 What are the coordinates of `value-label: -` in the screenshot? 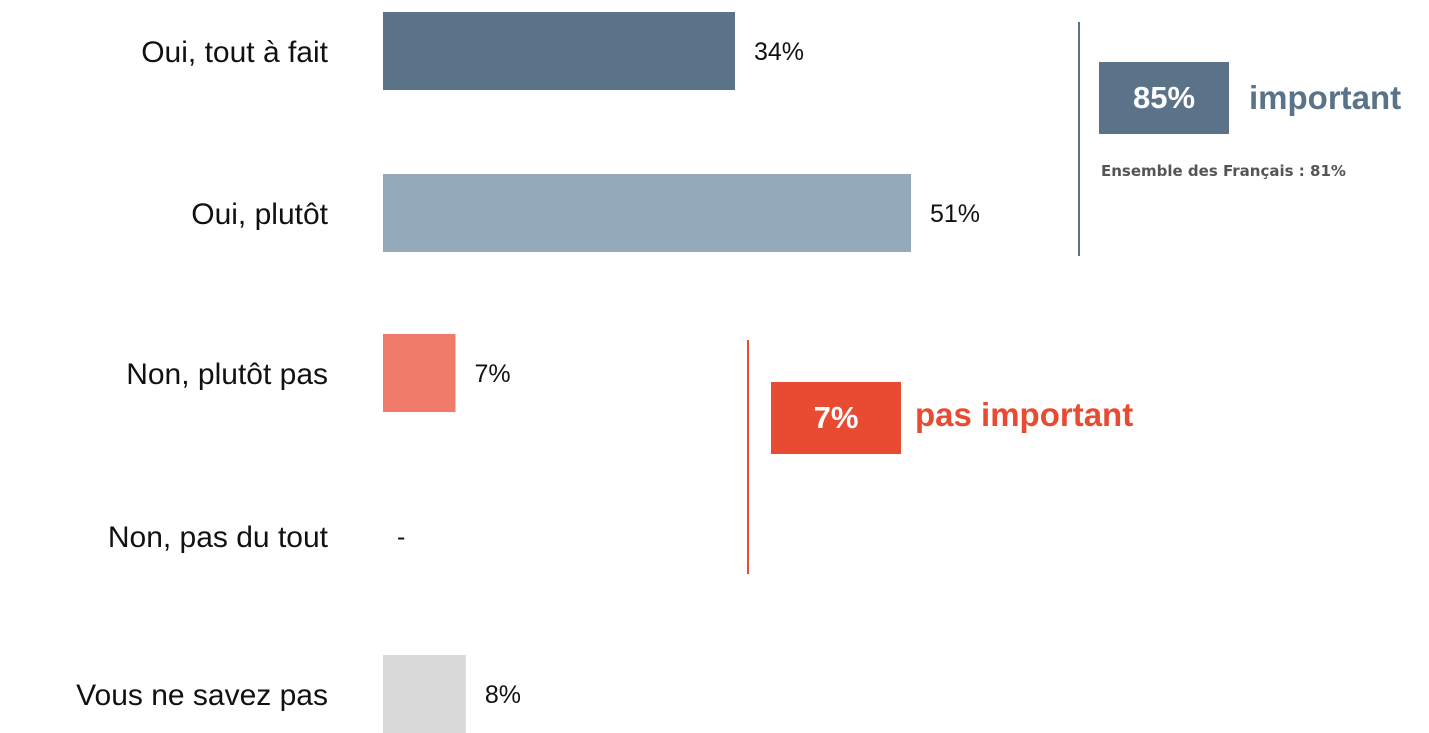 It's located at (401, 537).